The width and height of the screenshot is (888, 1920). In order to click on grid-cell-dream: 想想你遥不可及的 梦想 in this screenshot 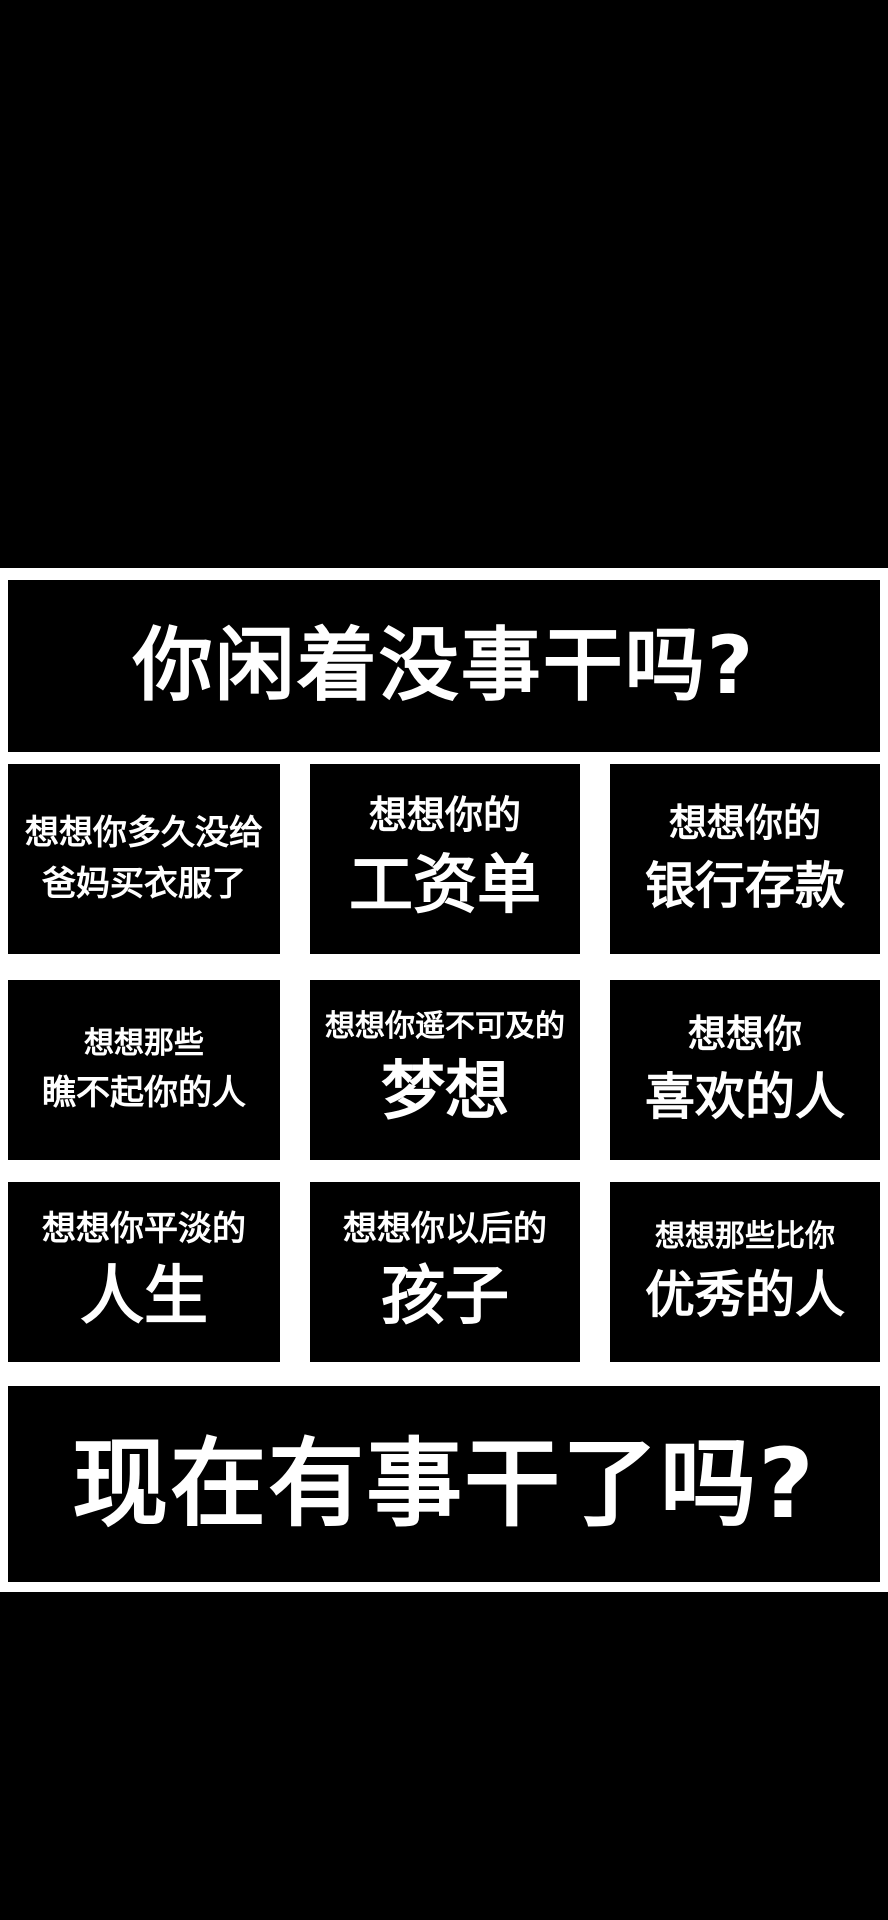, I will do `click(445, 1070)`.